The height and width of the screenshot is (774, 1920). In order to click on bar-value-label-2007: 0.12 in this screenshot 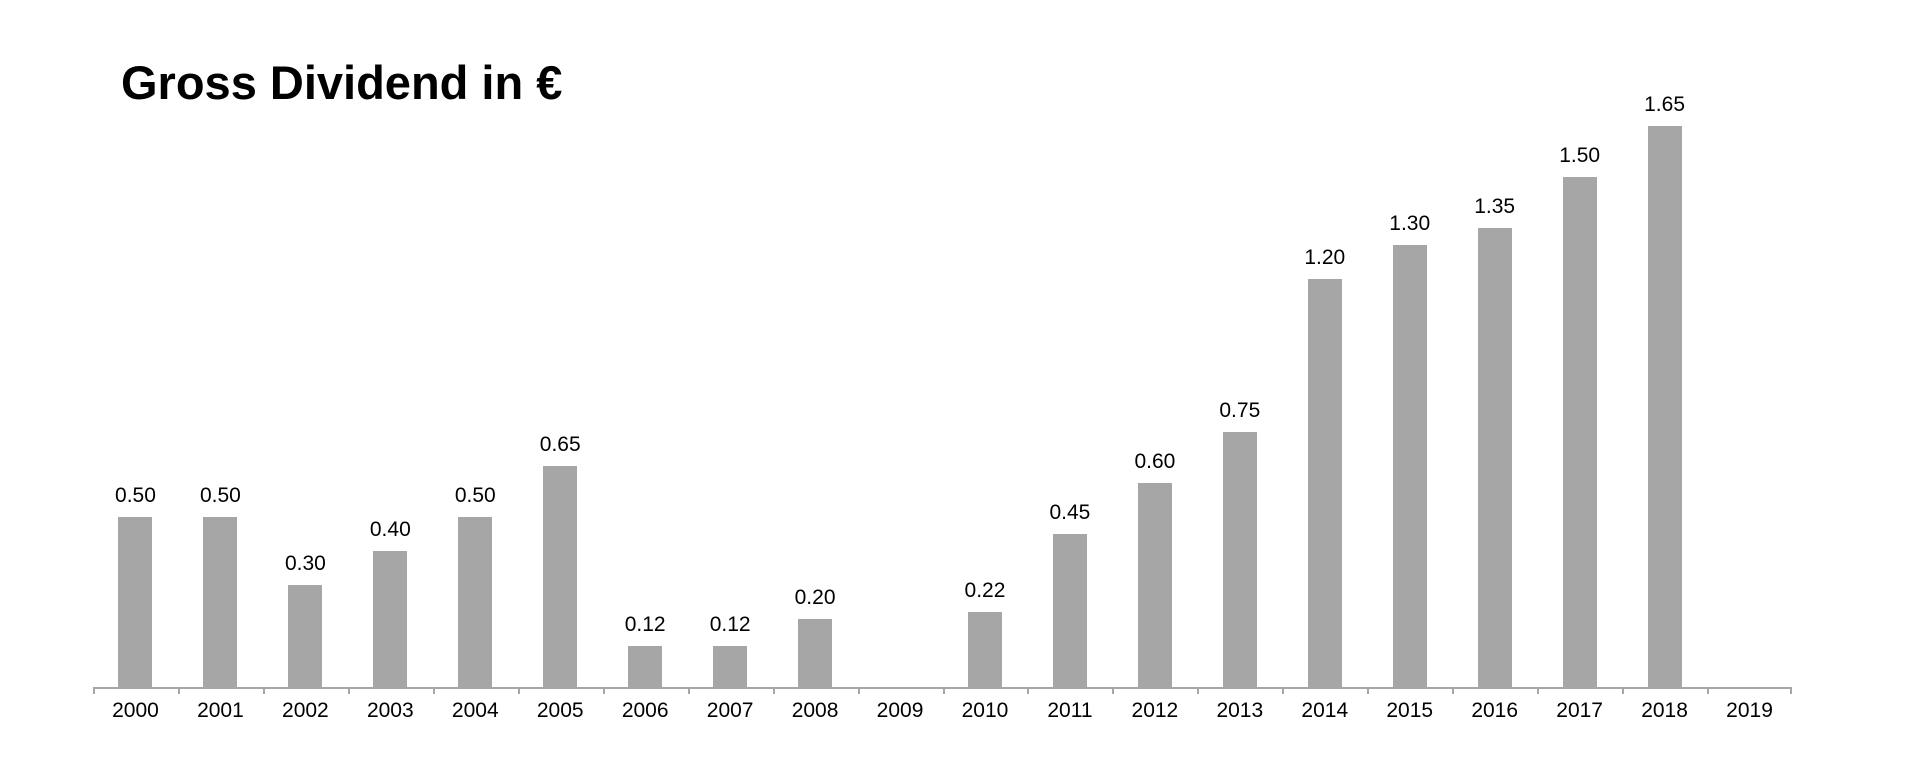, I will do `click(730, 624)`.